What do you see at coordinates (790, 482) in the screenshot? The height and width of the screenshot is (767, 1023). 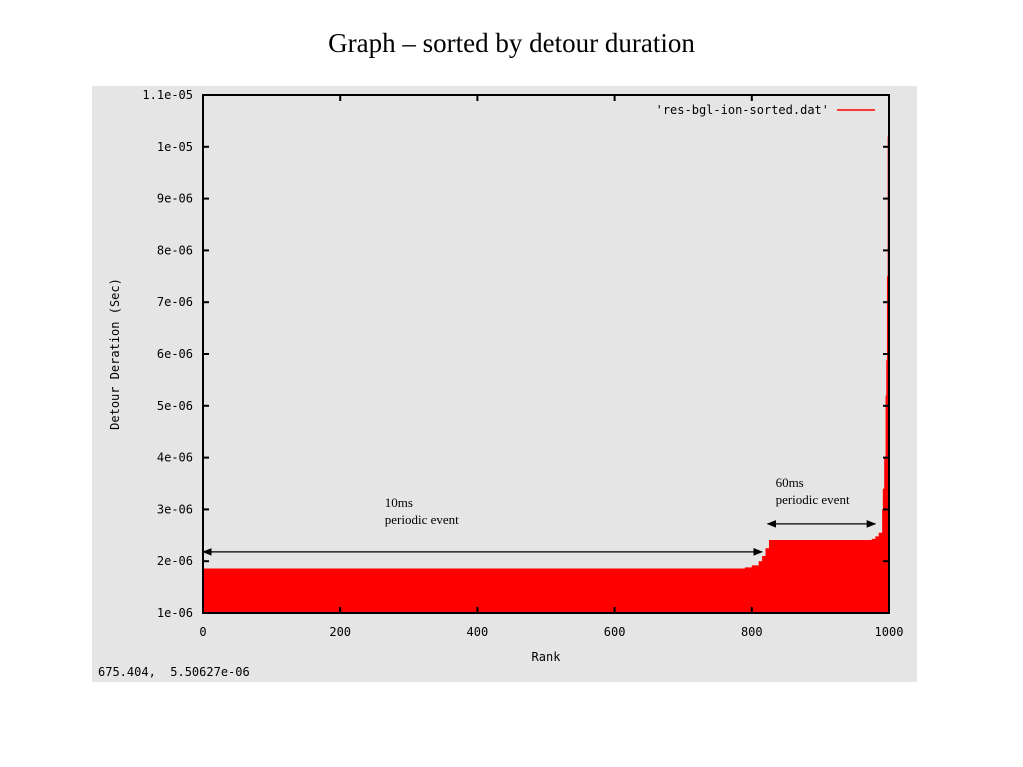 I see `annotation-label-line1: 60ms` at bounding box center [790, 482].